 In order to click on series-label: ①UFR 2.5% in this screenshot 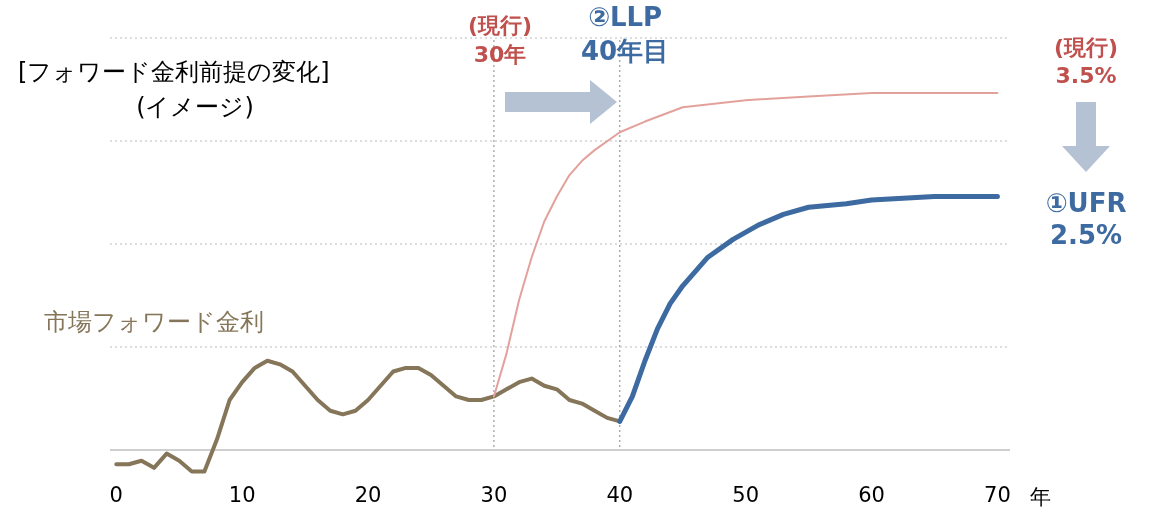, I will do `click(1086, 219)`.